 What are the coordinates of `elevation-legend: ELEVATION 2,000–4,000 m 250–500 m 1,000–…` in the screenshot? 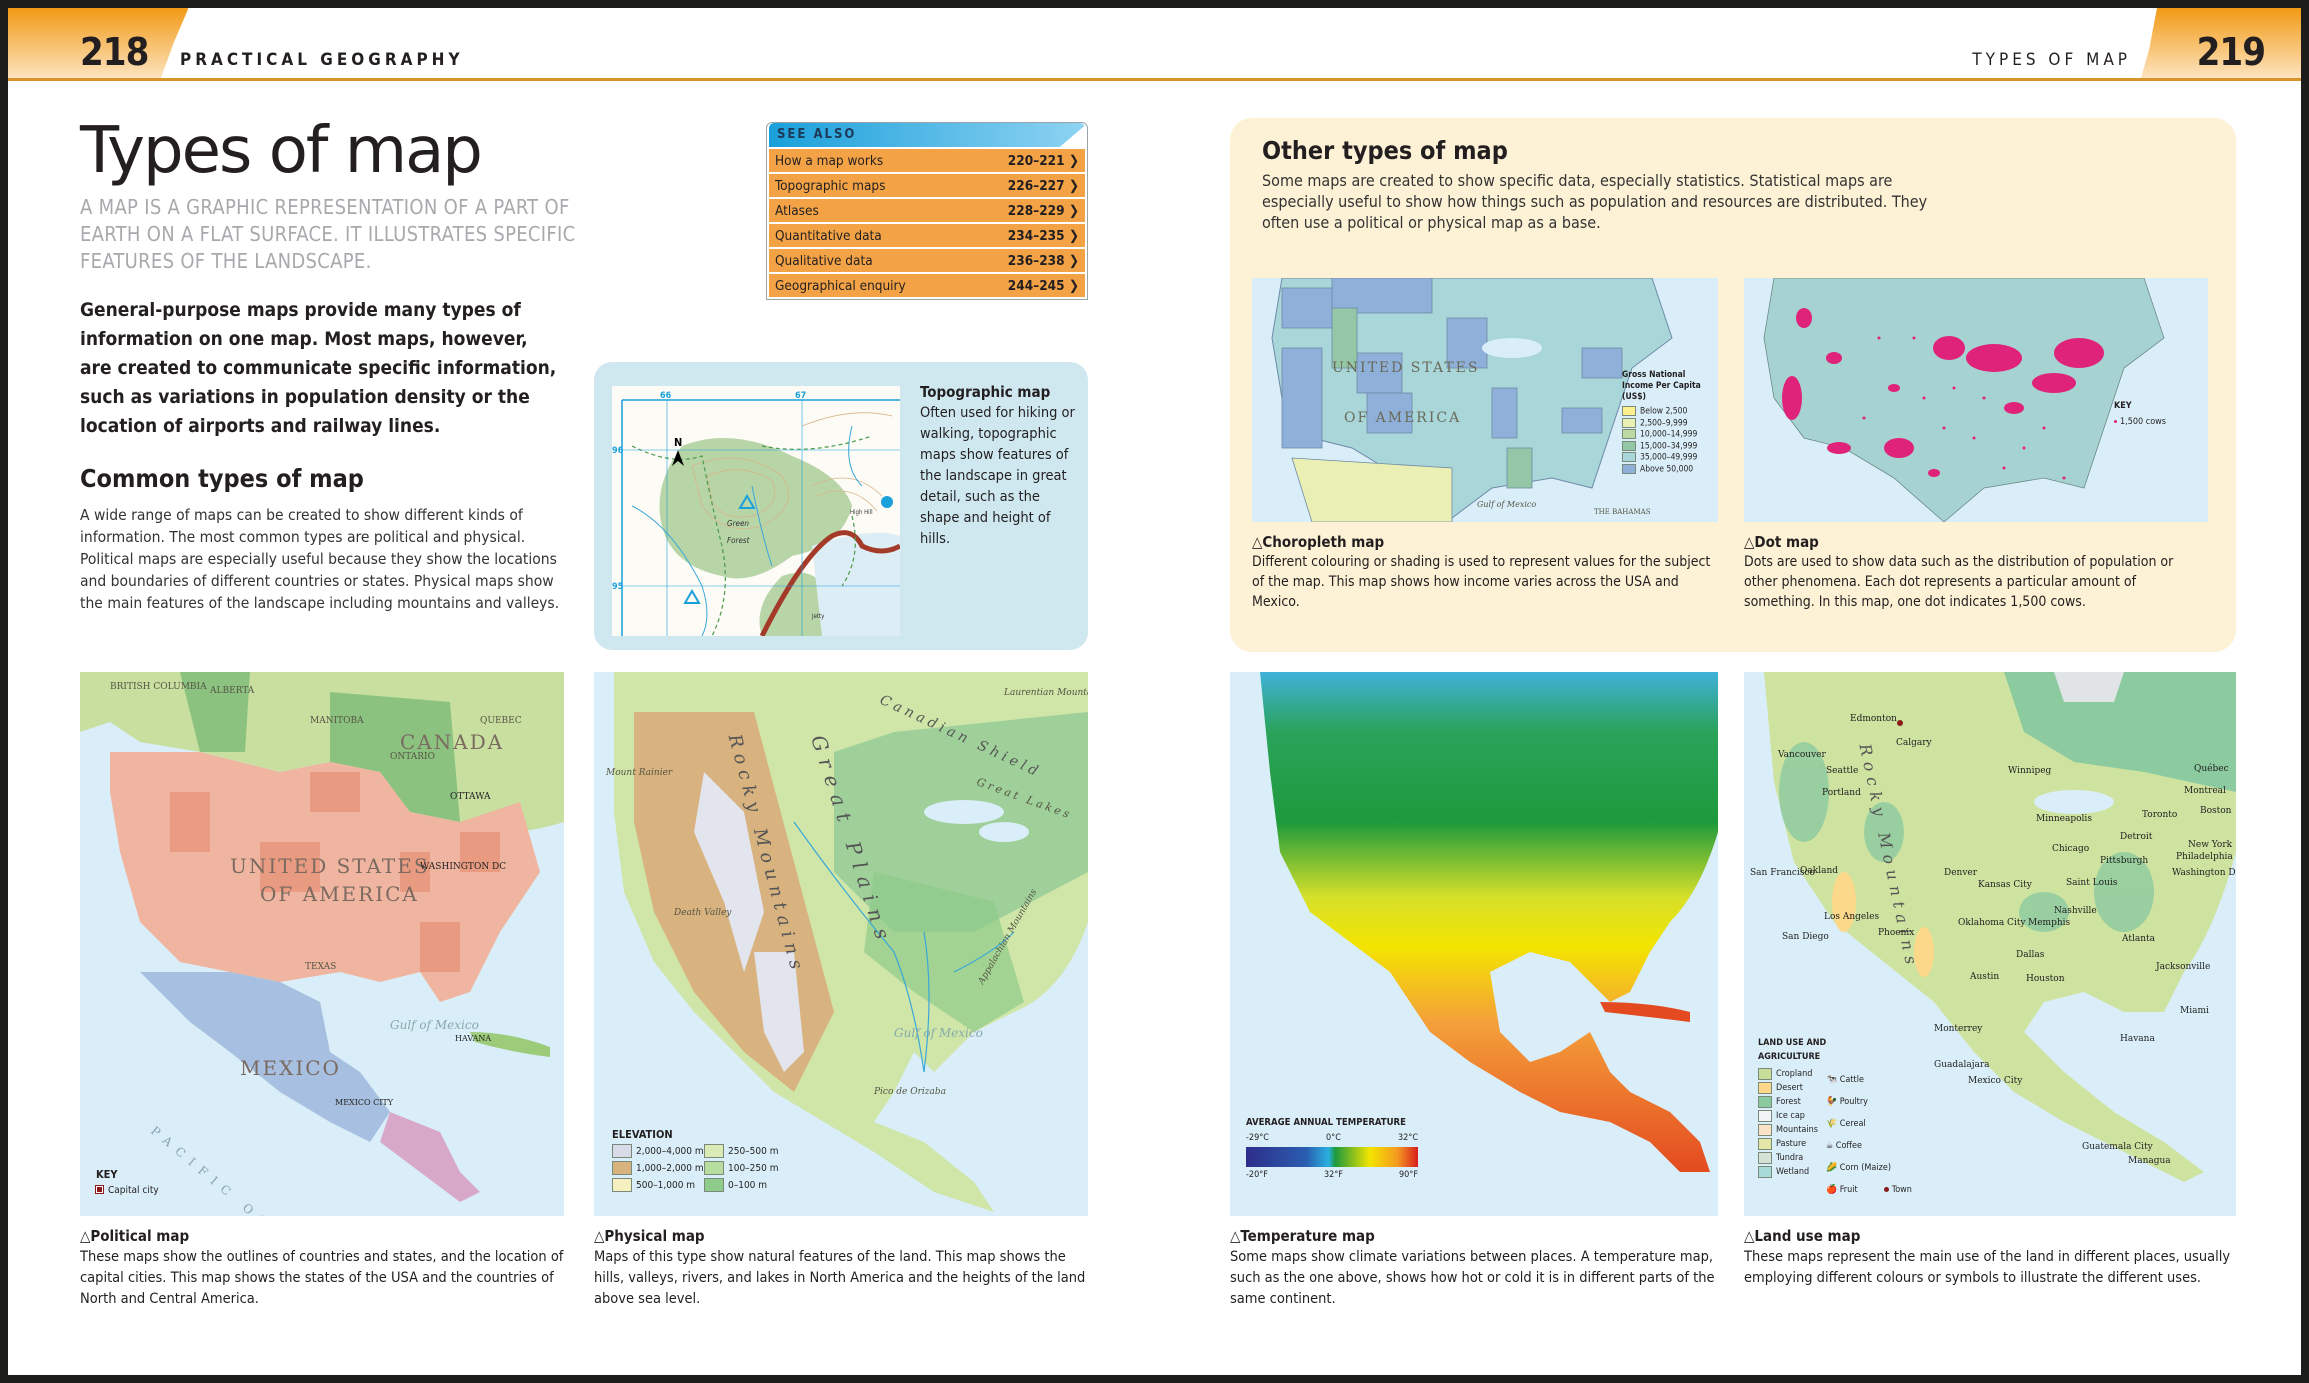 It's located at (704, 1160).